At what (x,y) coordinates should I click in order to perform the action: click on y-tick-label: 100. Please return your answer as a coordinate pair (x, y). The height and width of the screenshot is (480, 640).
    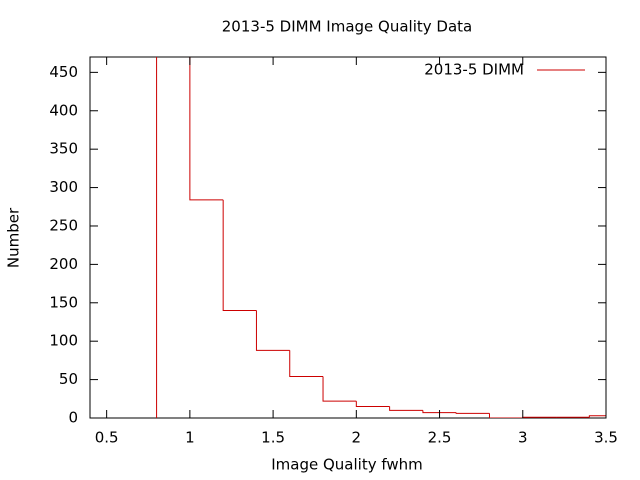
    Looking at the image, I should click on (63, 341).